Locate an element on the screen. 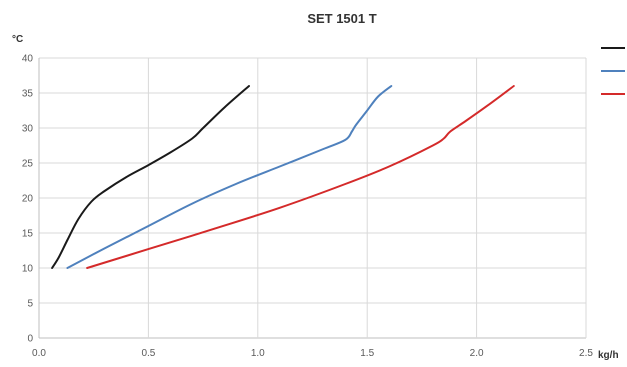 This screenshot has height=367, width=627. x-axis-unit: kg/h is located at coordinates (608, 355).